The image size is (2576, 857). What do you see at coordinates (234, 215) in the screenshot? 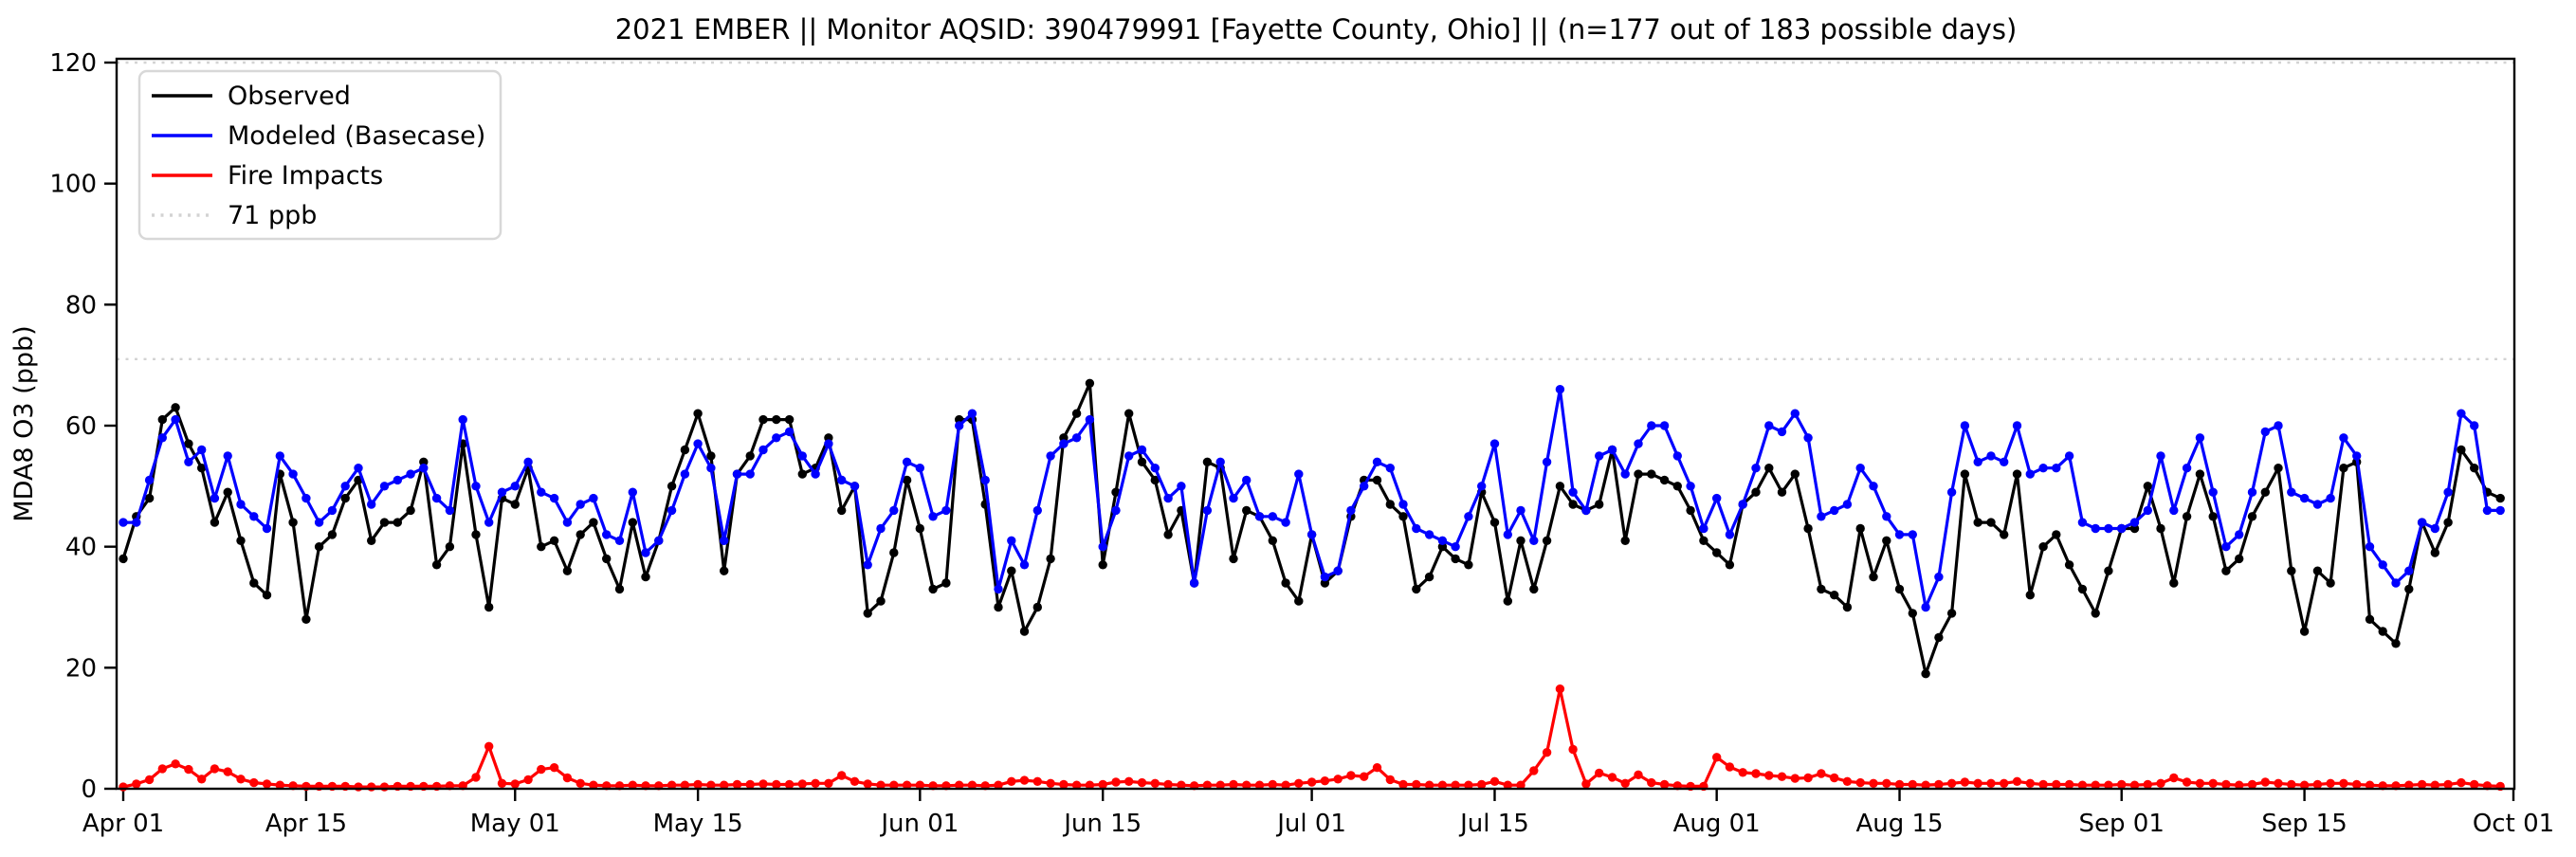
I see `legend-item-71-ppb: 71 ppb` at bounding box center [234, 215].